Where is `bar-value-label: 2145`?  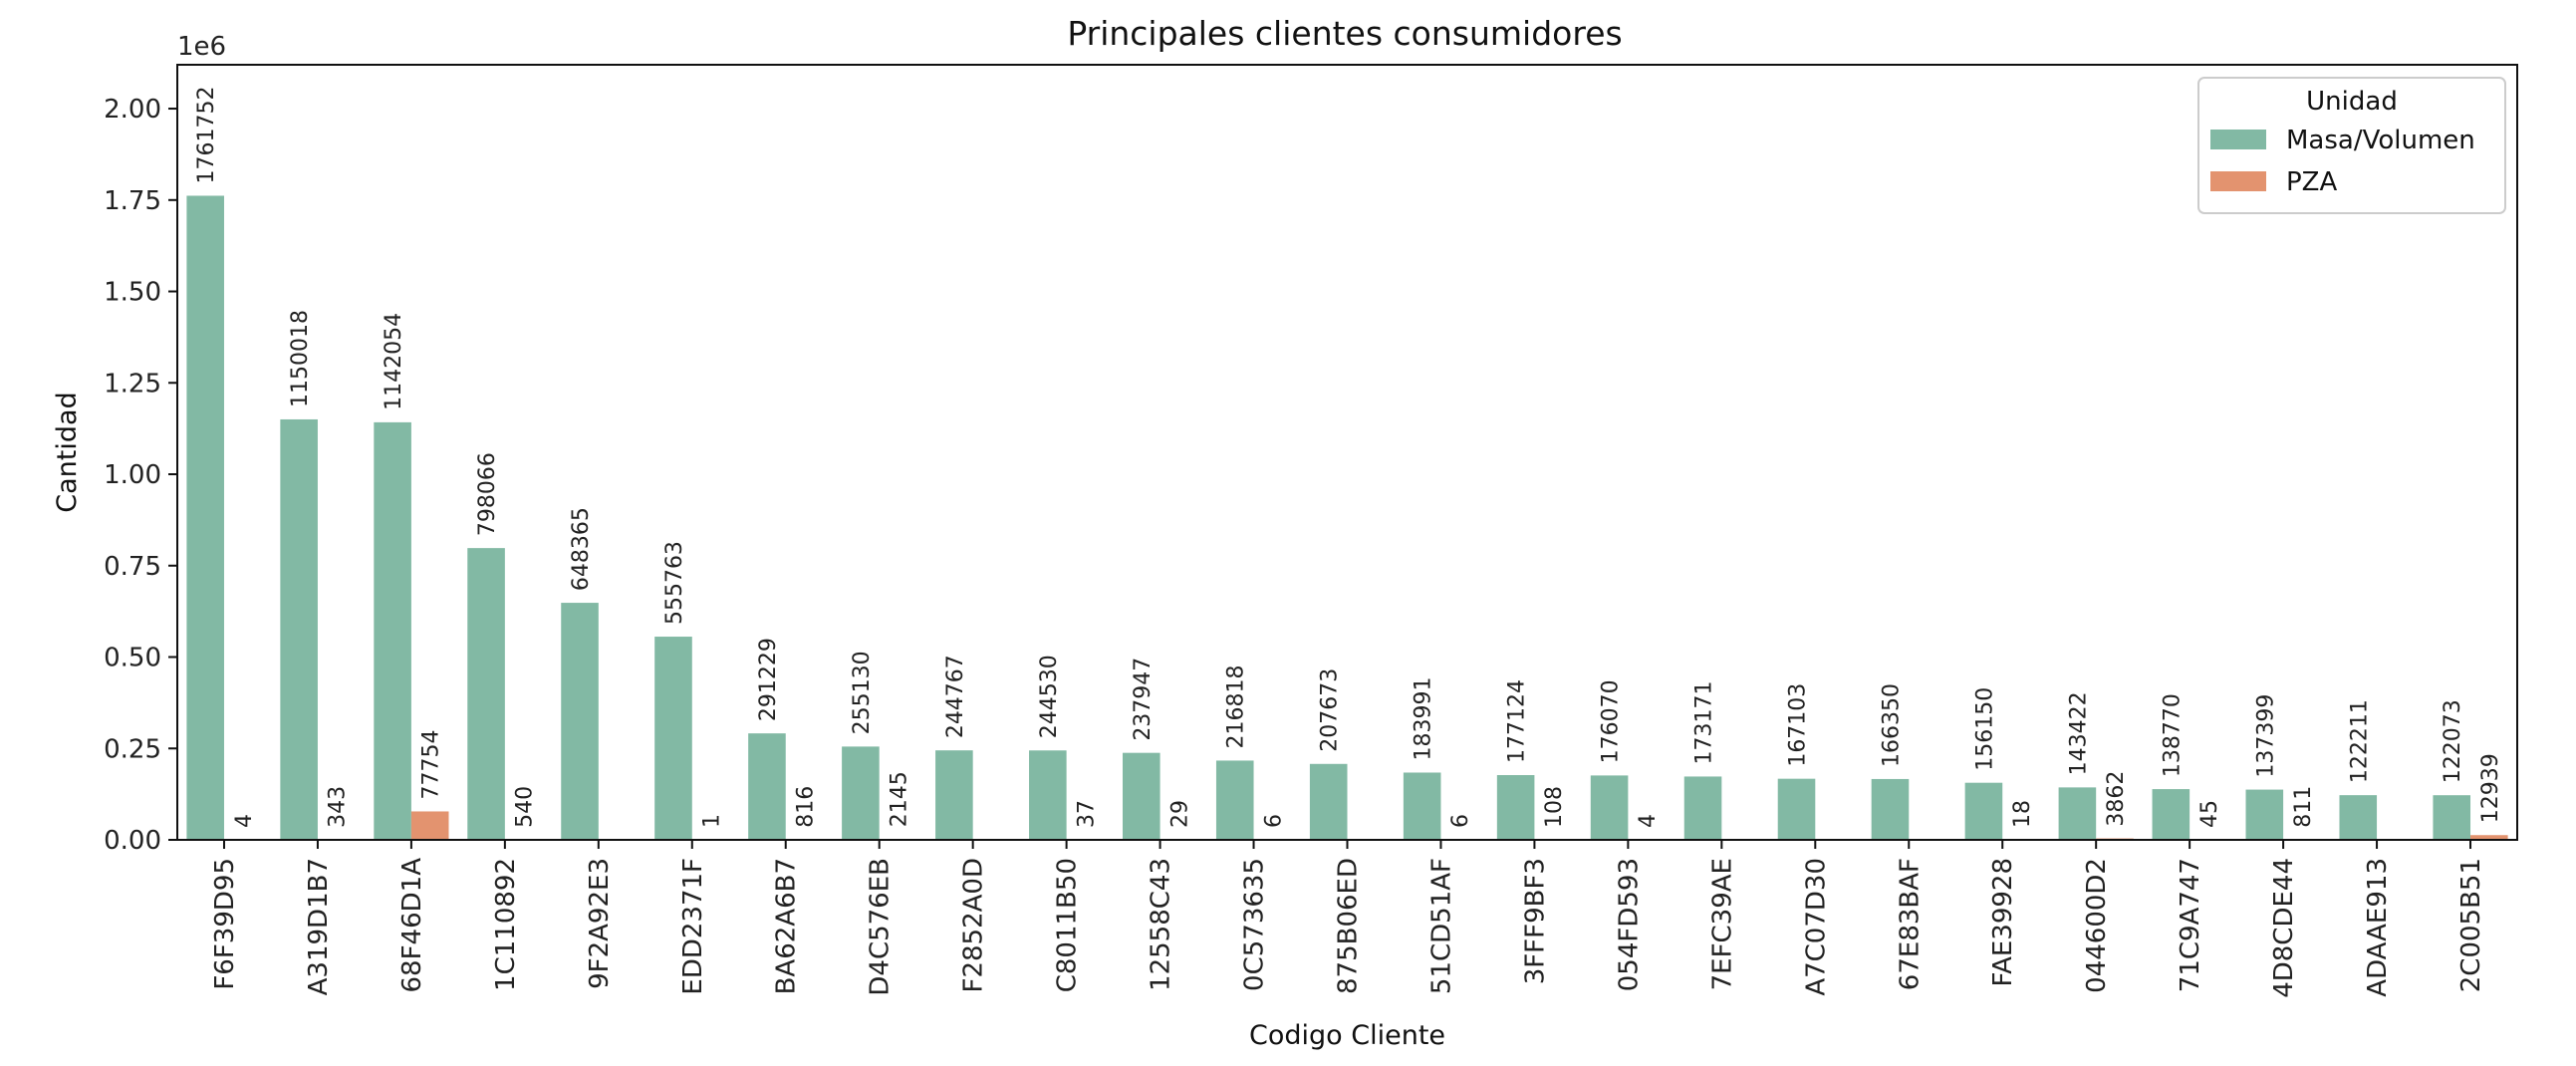 bar-value-label: 2145 is located at coordinates (899, 799).